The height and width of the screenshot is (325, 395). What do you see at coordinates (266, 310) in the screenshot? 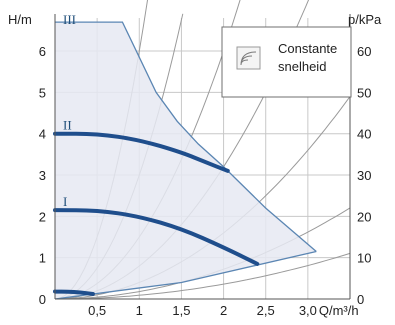
I see `x-tick-label: 2,5` at bounding box center [266, 310].